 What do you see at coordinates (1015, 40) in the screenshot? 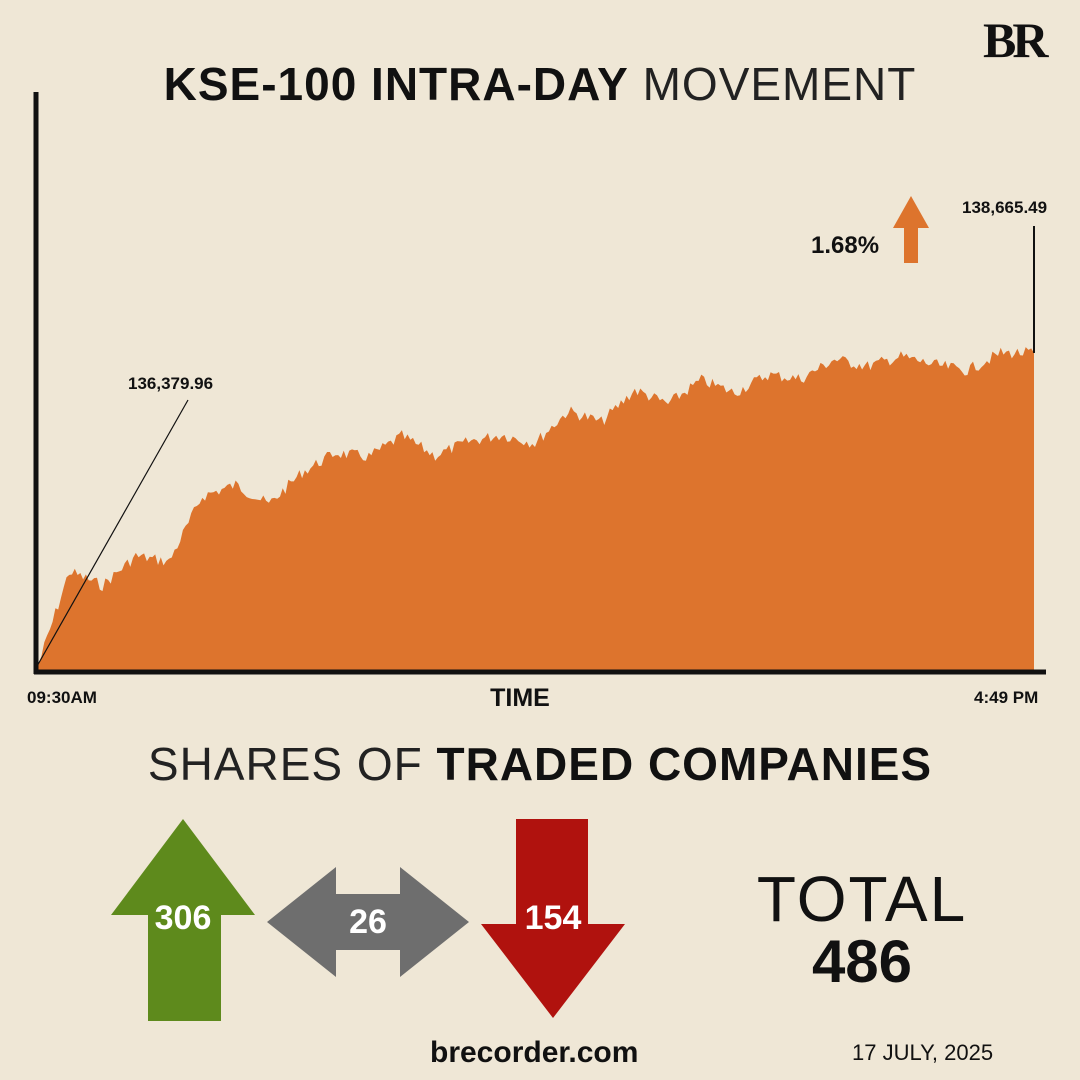
I see `br-logo: BR` at bounding box center [1015, 40].